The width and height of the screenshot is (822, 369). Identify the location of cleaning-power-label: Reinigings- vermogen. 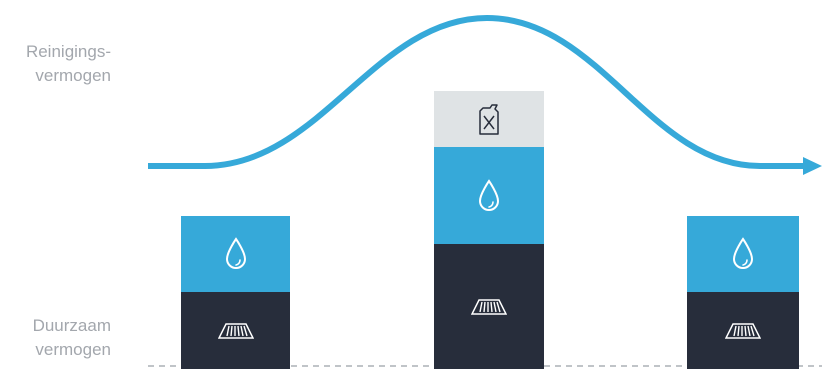
(68, 64).